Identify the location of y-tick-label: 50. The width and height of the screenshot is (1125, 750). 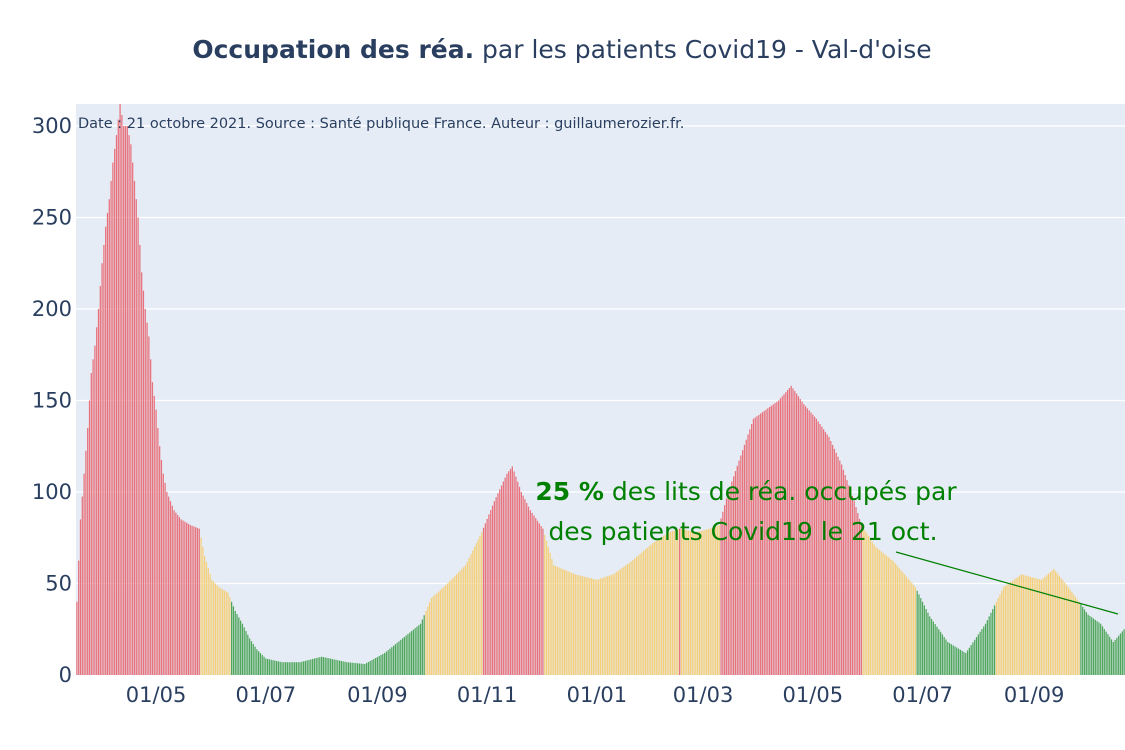
(58, 583).